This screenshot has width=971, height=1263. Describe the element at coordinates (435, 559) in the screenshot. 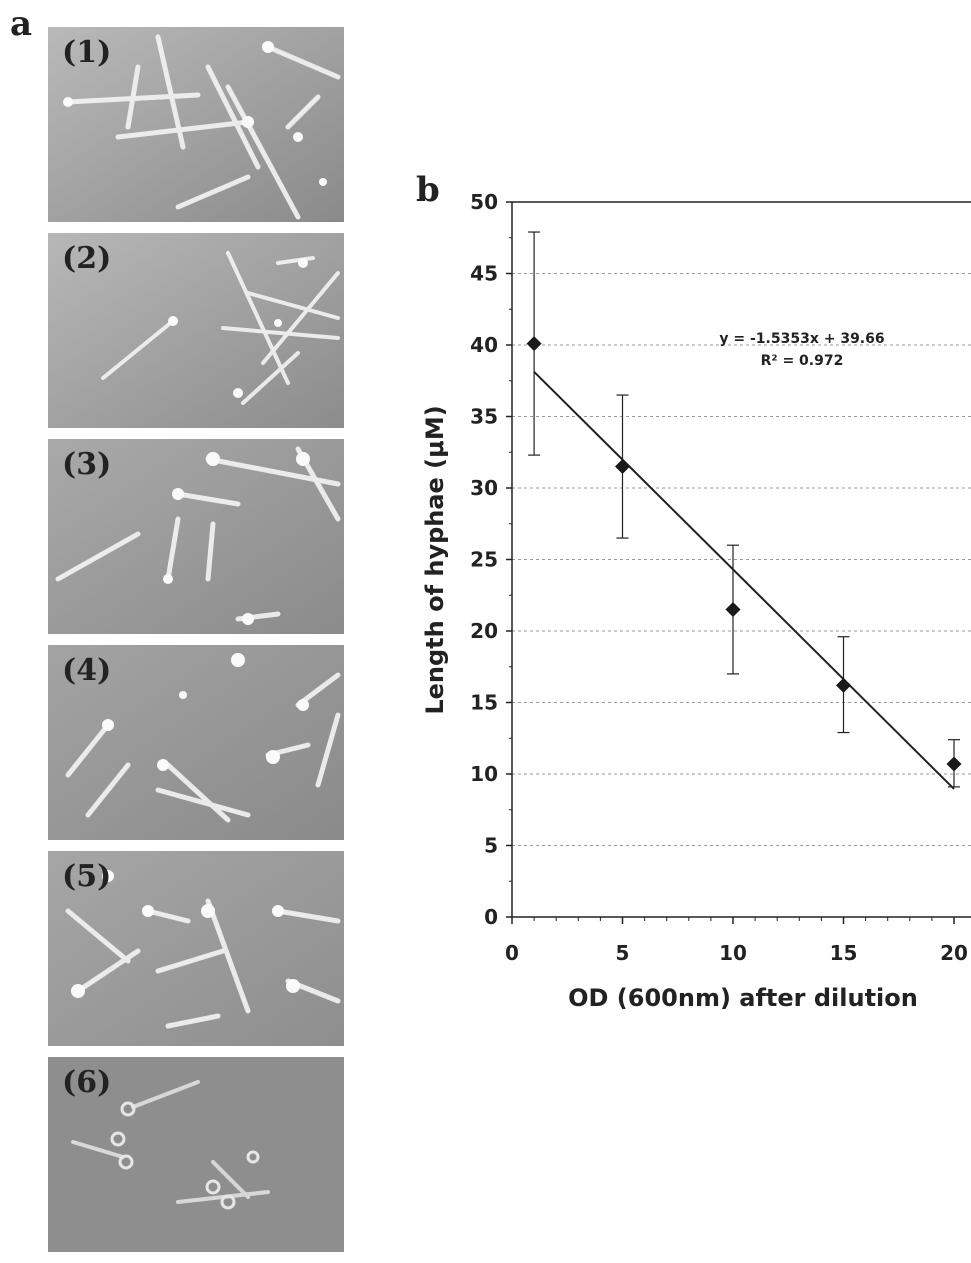

I see `y-axis-title: Length of hyphae (μM)` at that location.